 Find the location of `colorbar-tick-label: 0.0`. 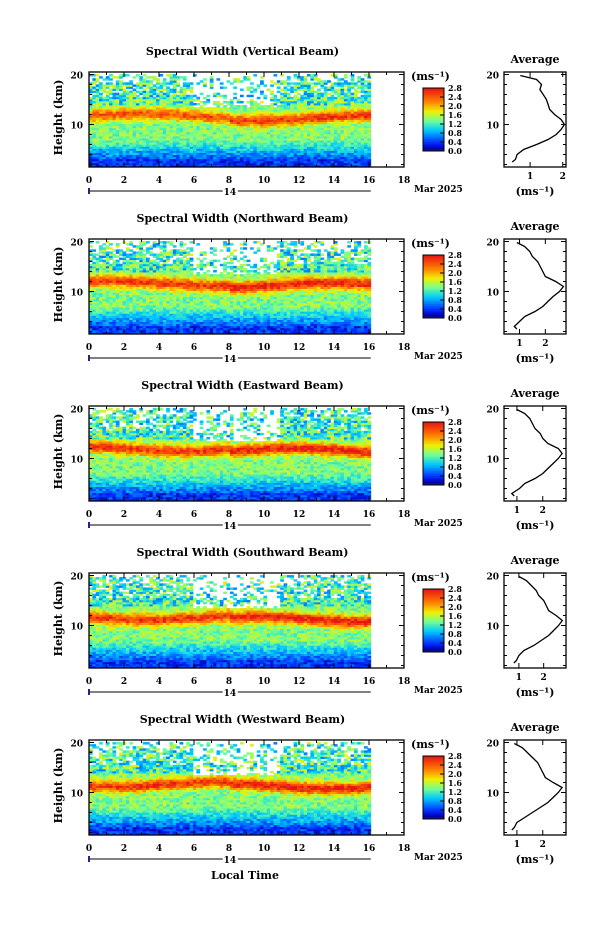

colorbar-tick-label: 0.0 is located at coordinates (455, 318).